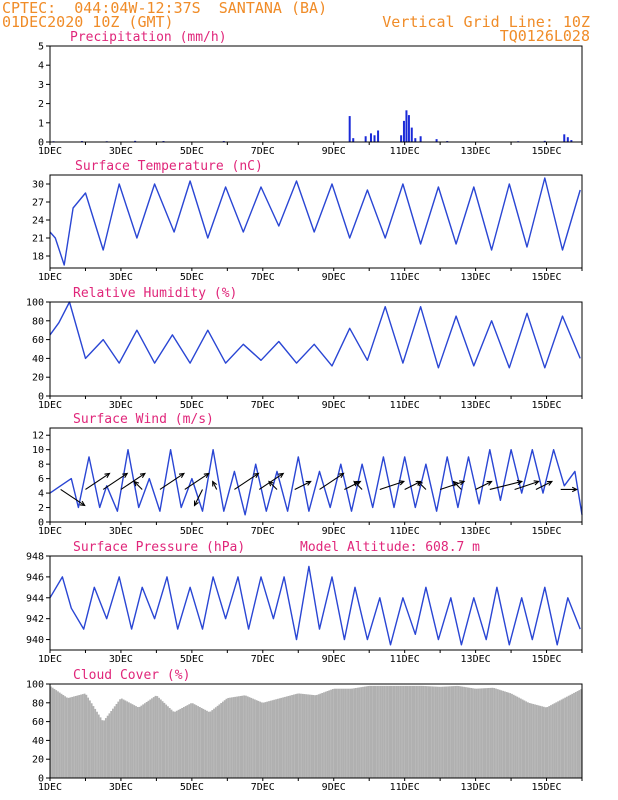 The width and height of the screenshot is (618, 800). What do you see at coordinates (192, 405) in the screenshot?
I see `x-tick-label: 5DEC` at bounding box center [192, 405].